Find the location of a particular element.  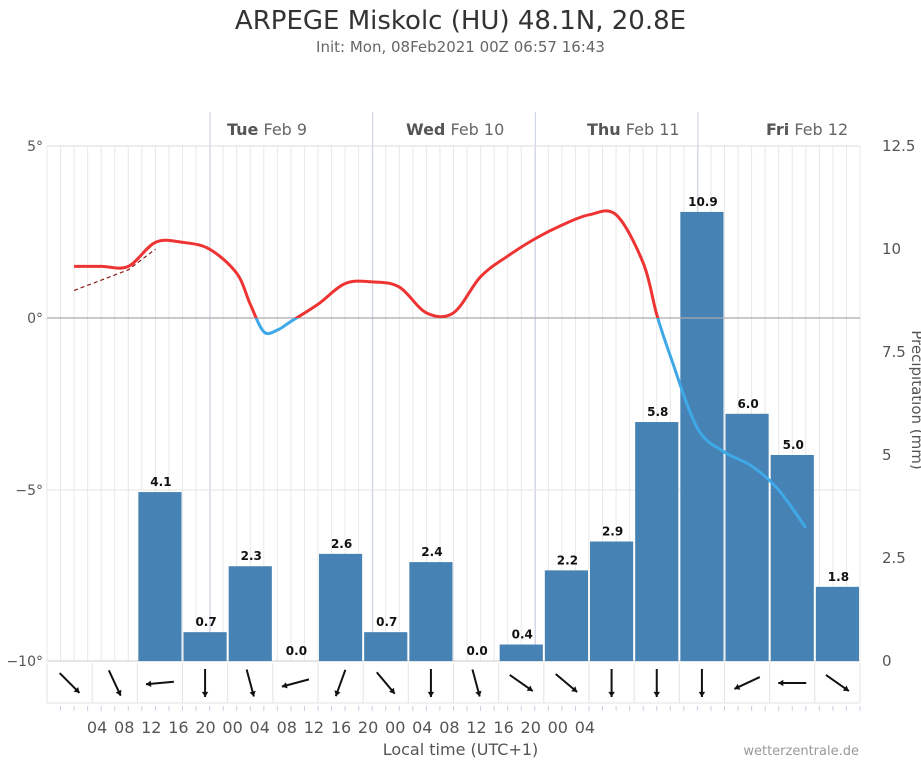

precip-bar-label: 2.3 is located at coordinates (251, 556).